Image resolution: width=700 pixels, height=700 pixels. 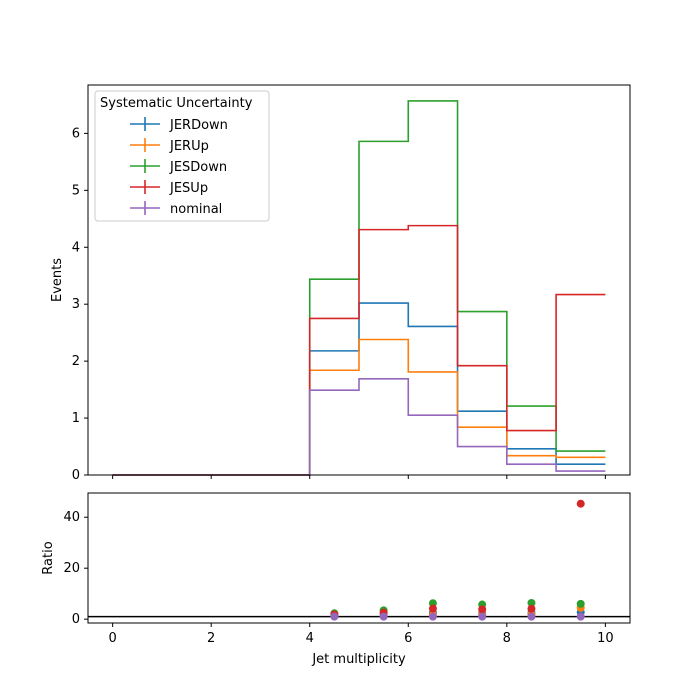 I want to click on ratio-y-tick-label: 20, so click(x=71, y=568).